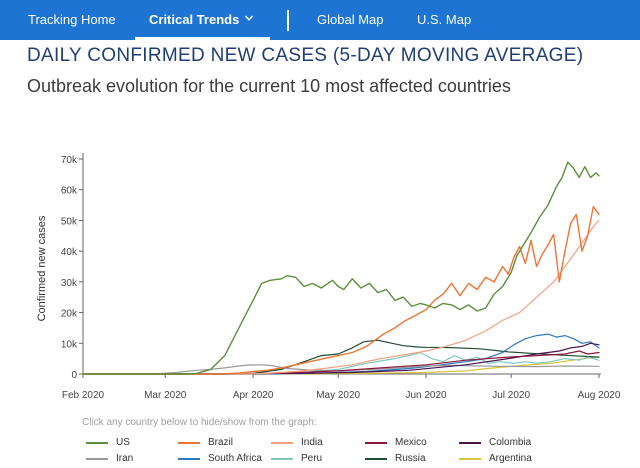 The width and height of the screenshot is (640, 468). What do you see at coordinates (69, 191) in the screenshot?
I see `y-tick-label: 60k` at bounding box center [69, 191].